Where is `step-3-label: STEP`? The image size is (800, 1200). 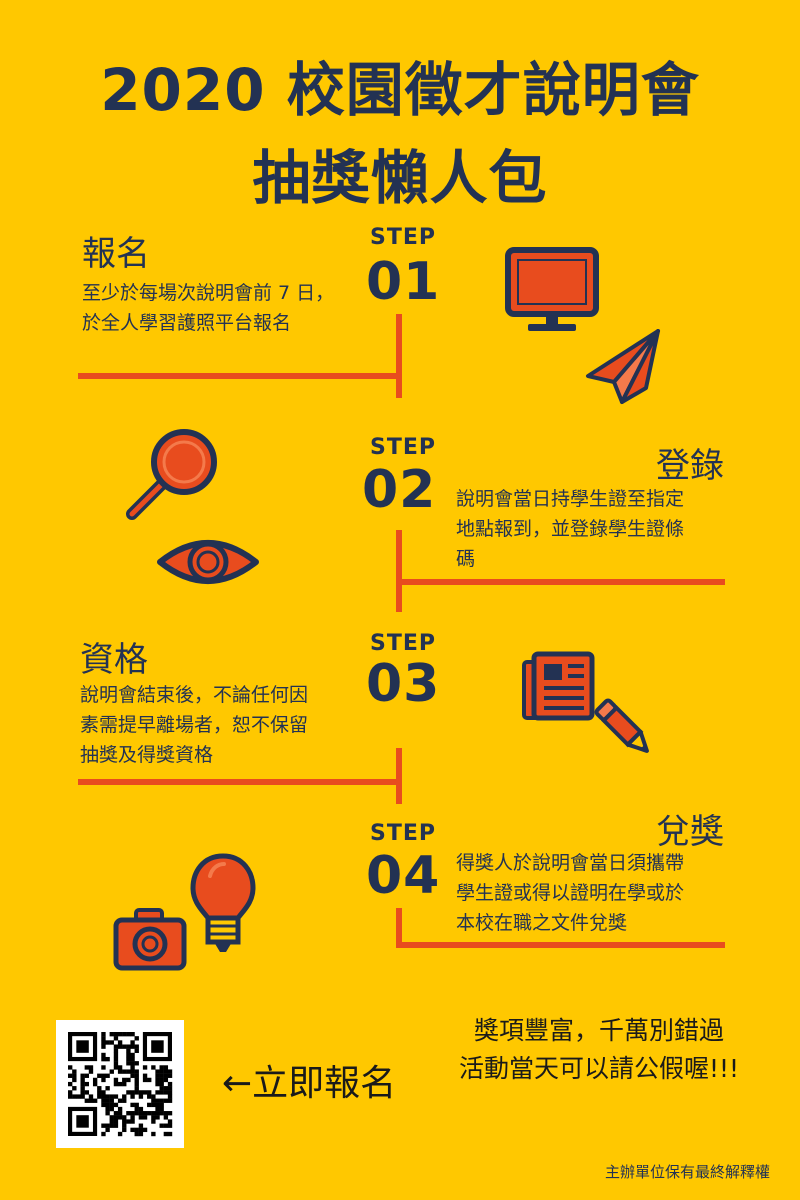
step-3-label: STEP is located at coordinates (403, 643).